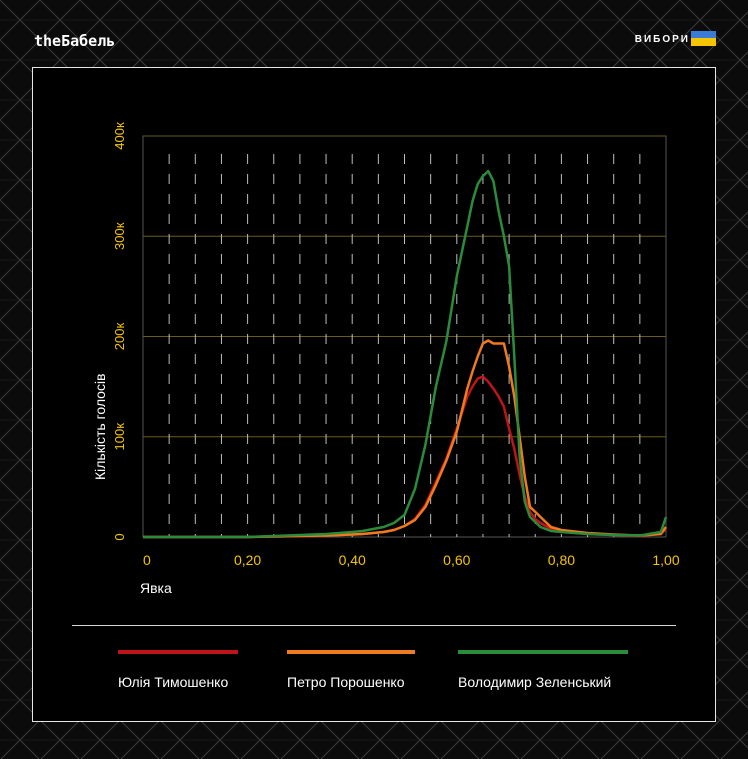 The width and height of the screenshot is (748, 759). I want to click on section-label: ВИБОРИ, so click(662, 39).